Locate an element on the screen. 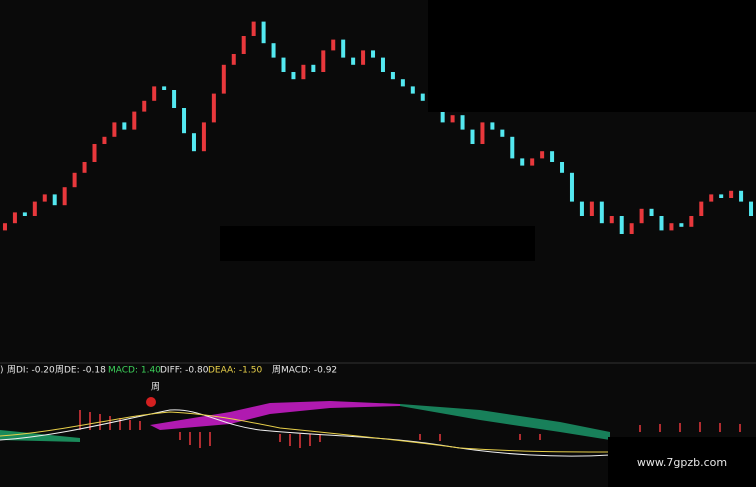 The image size is (756, 487). line is located at coordinates (305, 432).